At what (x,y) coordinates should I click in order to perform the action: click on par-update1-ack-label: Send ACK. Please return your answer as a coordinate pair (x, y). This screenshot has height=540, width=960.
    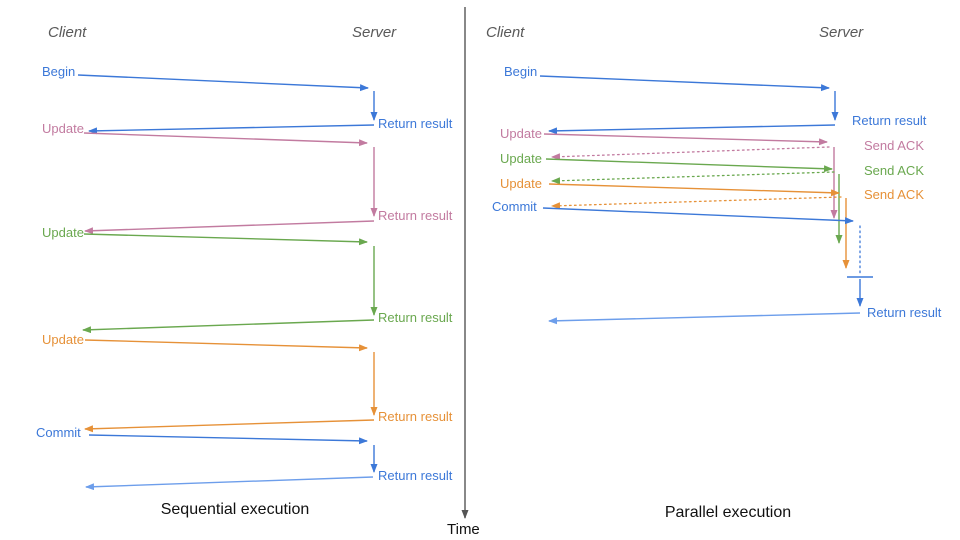
    Looking at the image, I should click on (894, 145).